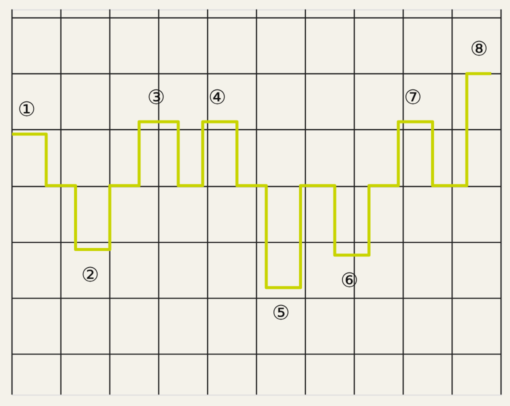 The width and height of the screenshot is (510, 406). I want to click on text: ⑤, so click(281, 312).